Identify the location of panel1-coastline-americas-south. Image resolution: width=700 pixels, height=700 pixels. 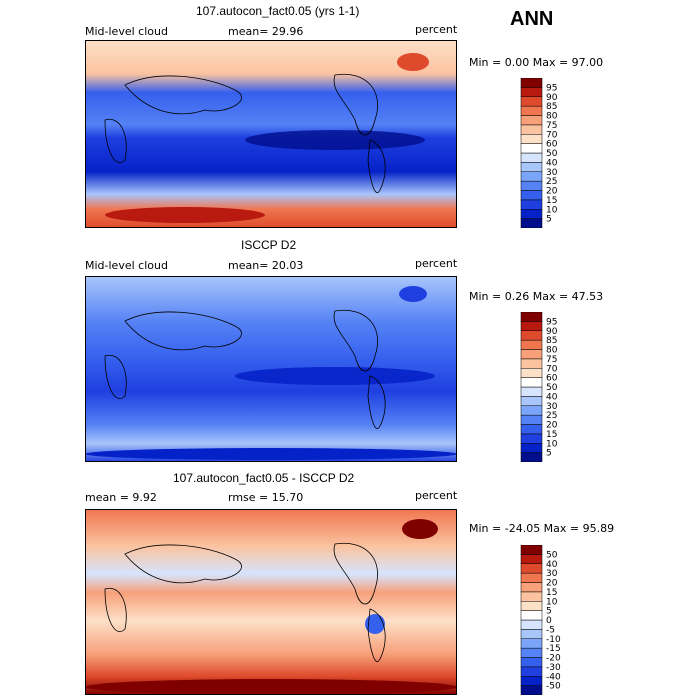
(376, 166).